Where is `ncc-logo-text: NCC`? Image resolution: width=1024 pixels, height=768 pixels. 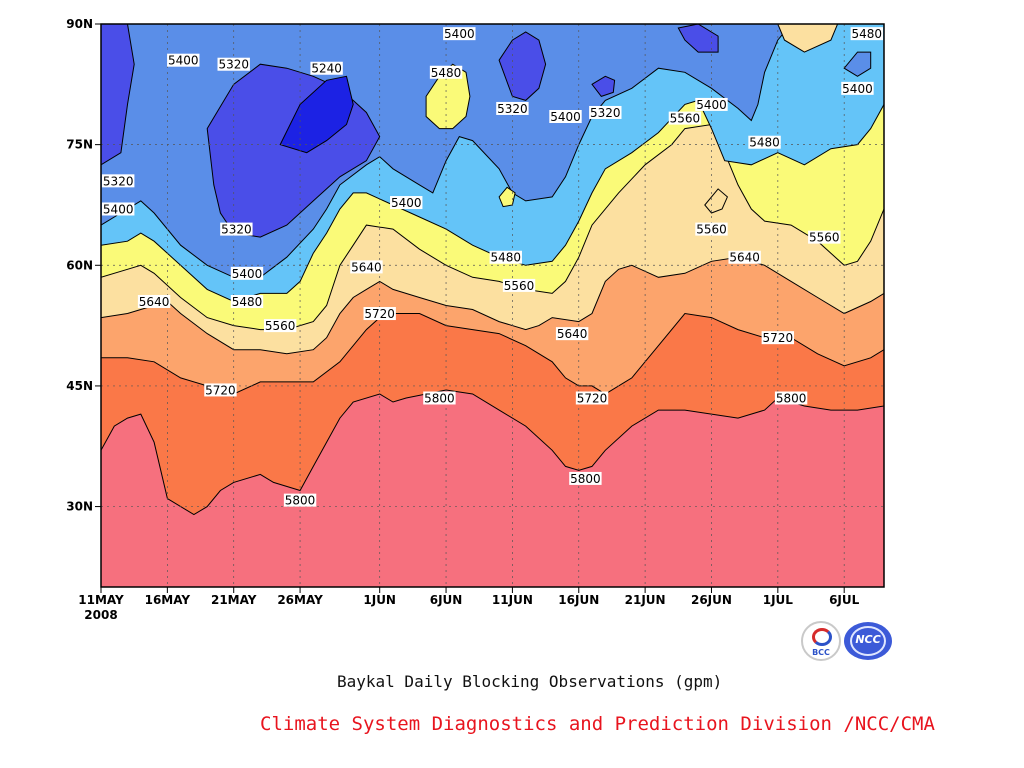
ncc-logo-text: NCC is located at coordinates (868, 639).